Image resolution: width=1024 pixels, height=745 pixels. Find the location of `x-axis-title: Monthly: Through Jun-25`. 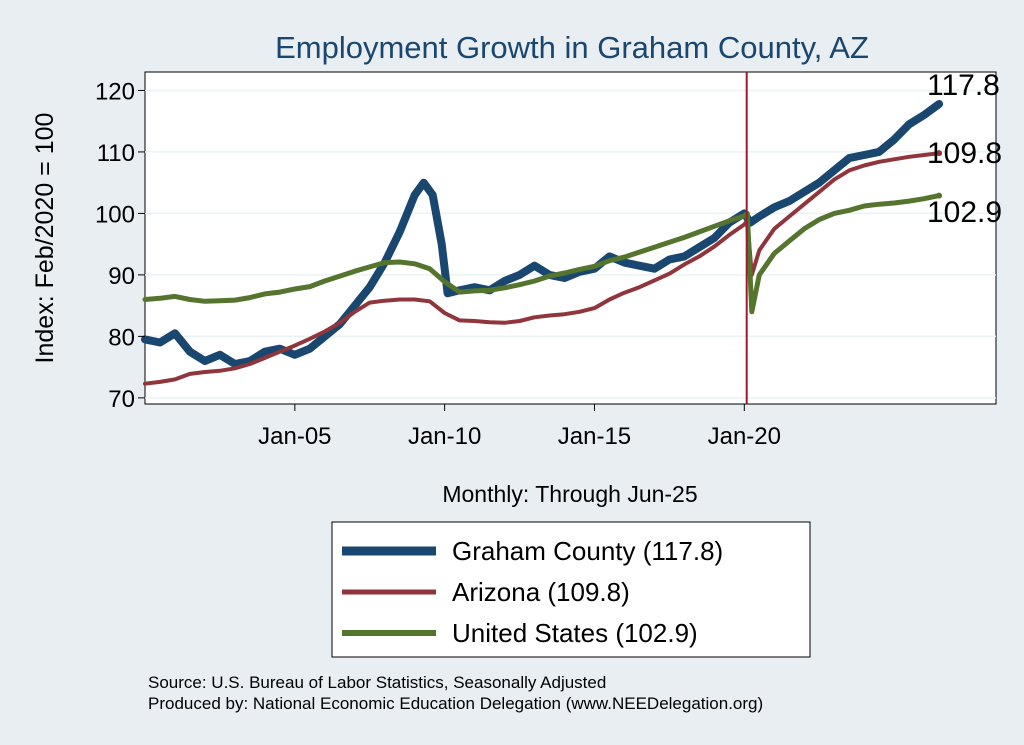

x-axis-title: Monthly: Through Jun-25 is located at coordinates (569, 494).